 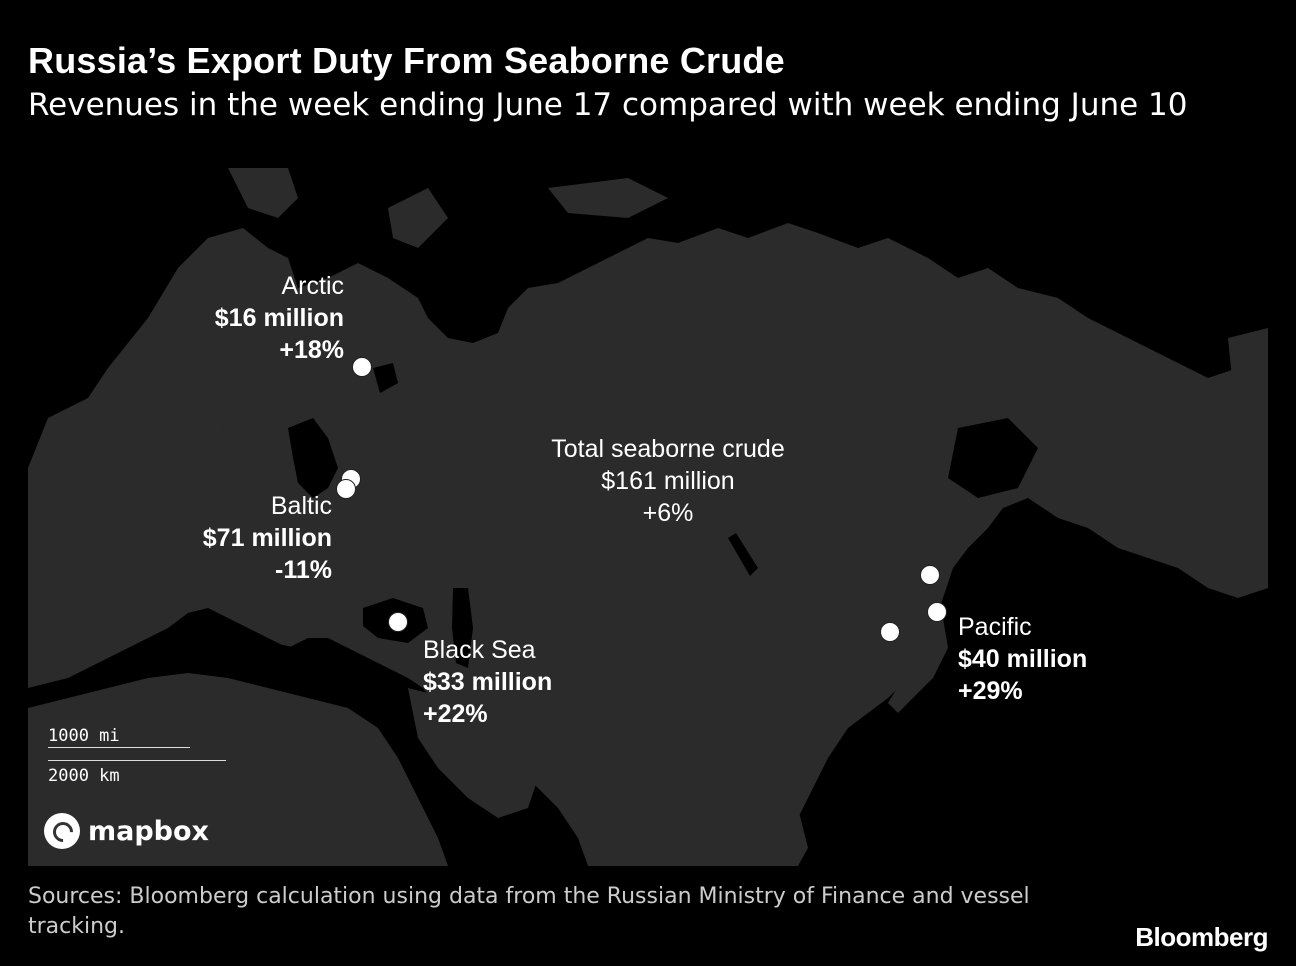 I want to click on black-sea-label: Black Sea $33 million +22%, so click(x=487, y=682).